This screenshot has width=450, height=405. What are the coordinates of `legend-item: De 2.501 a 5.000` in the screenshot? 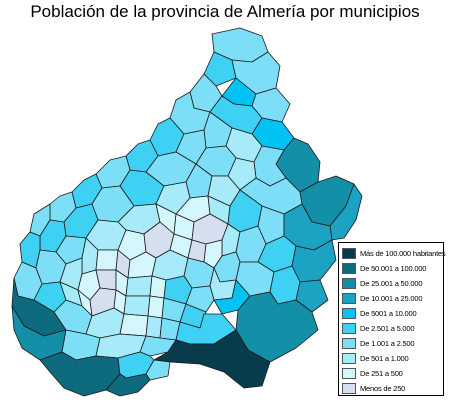 It's located at (391, 328).